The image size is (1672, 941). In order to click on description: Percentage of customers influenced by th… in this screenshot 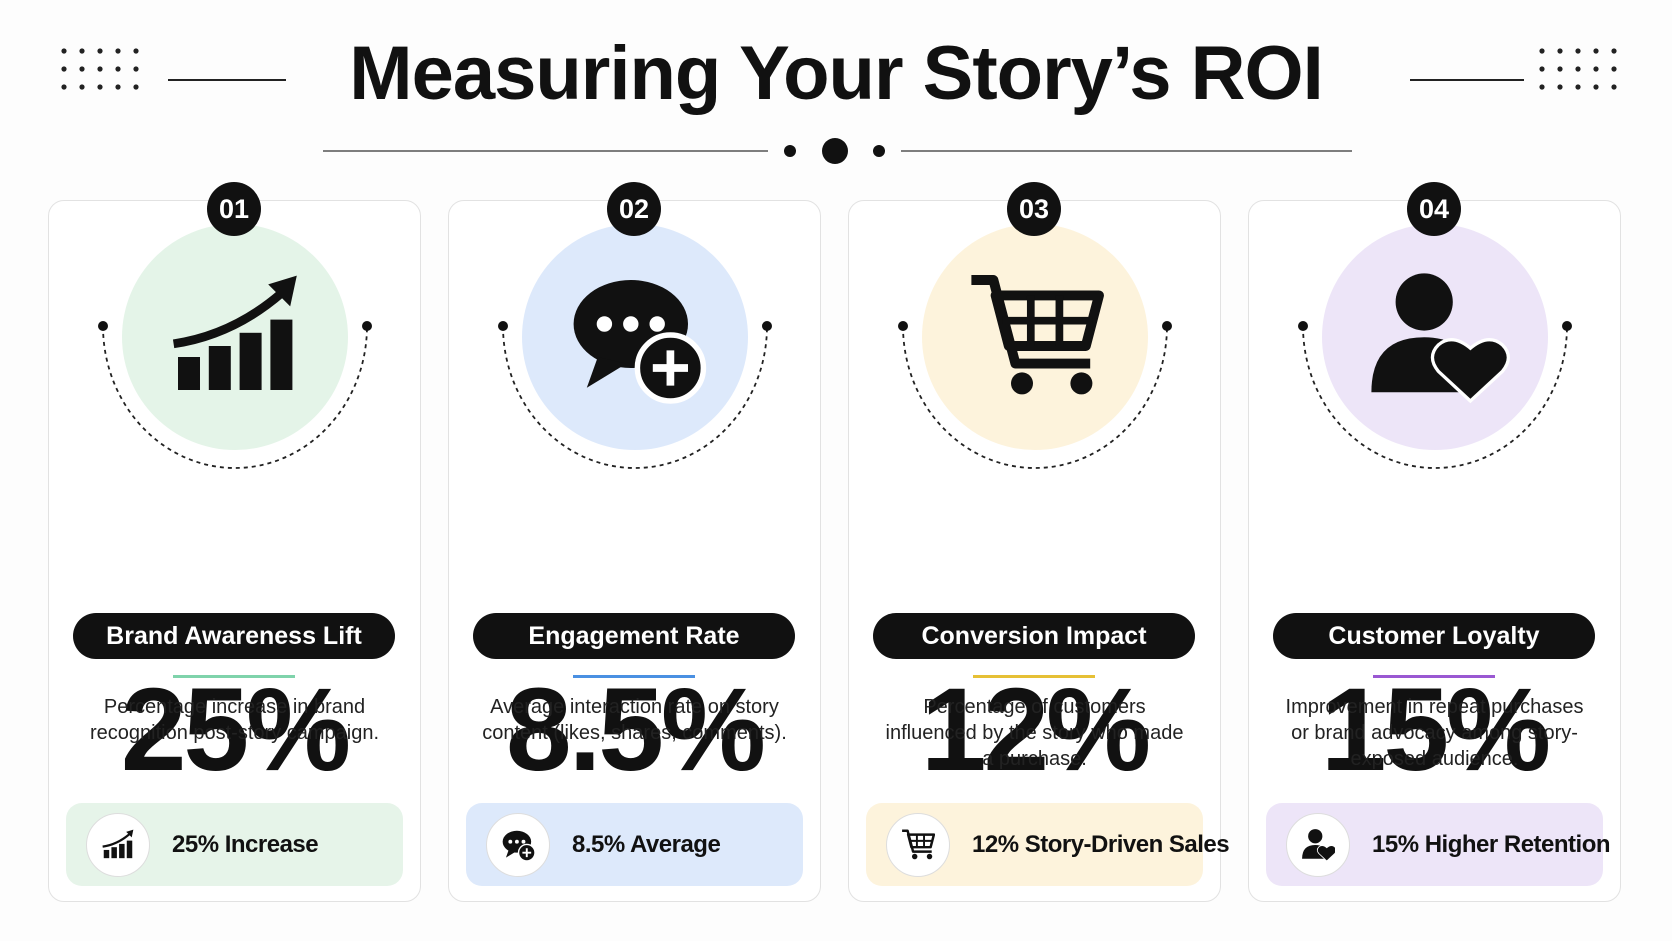, I will do `click(1034, 733)`.